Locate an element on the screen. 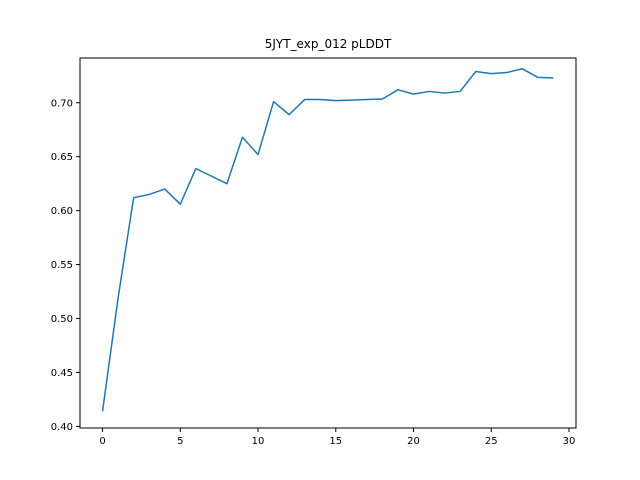 The height and width of the screenshot is (480, 640). x-tick-label: 25 is located at coordinates (491, 441).